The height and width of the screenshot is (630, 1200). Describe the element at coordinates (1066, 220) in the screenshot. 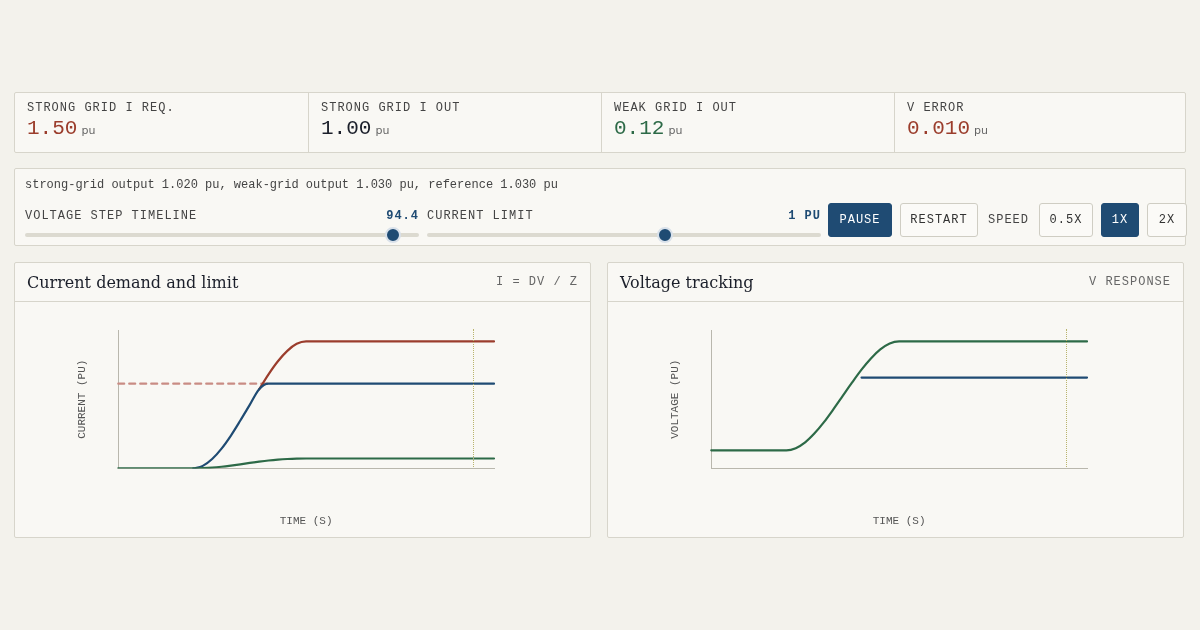

I see `text: 0.5X` at that location.